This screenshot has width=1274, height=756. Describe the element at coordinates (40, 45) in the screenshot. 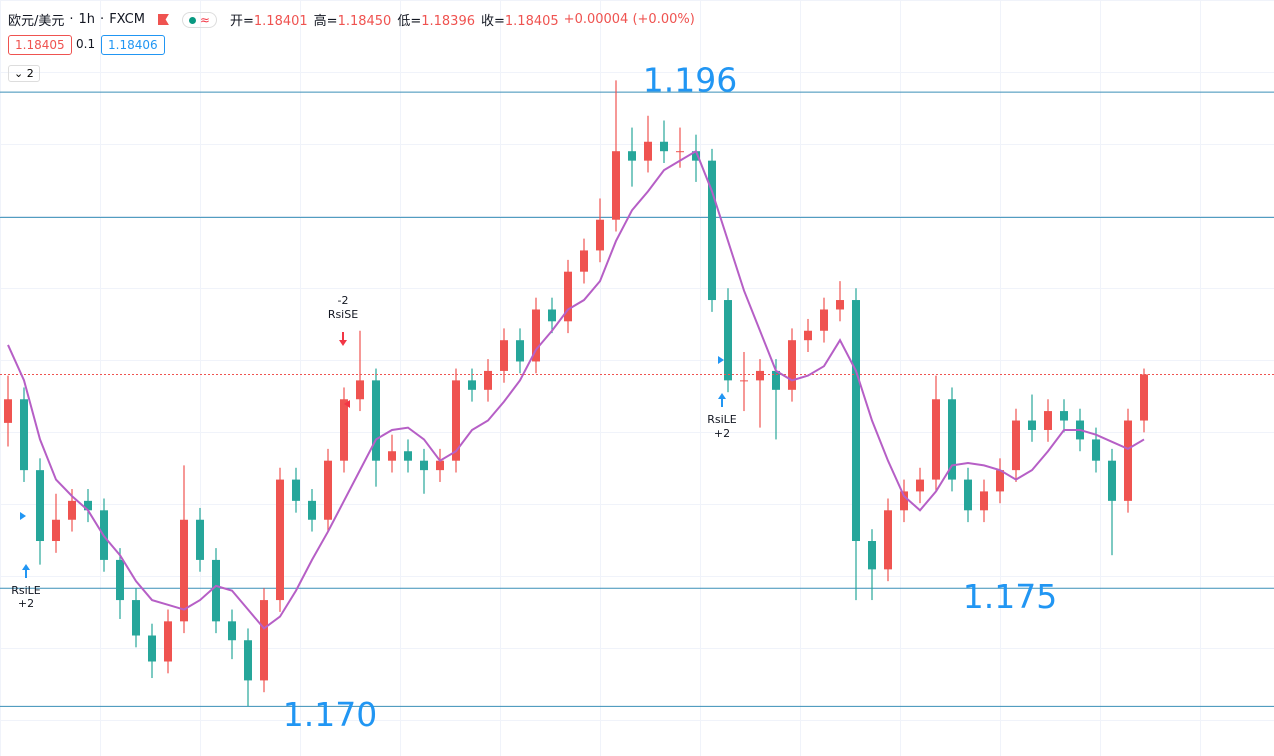

I see `bid-button: 1.18405` at that location.